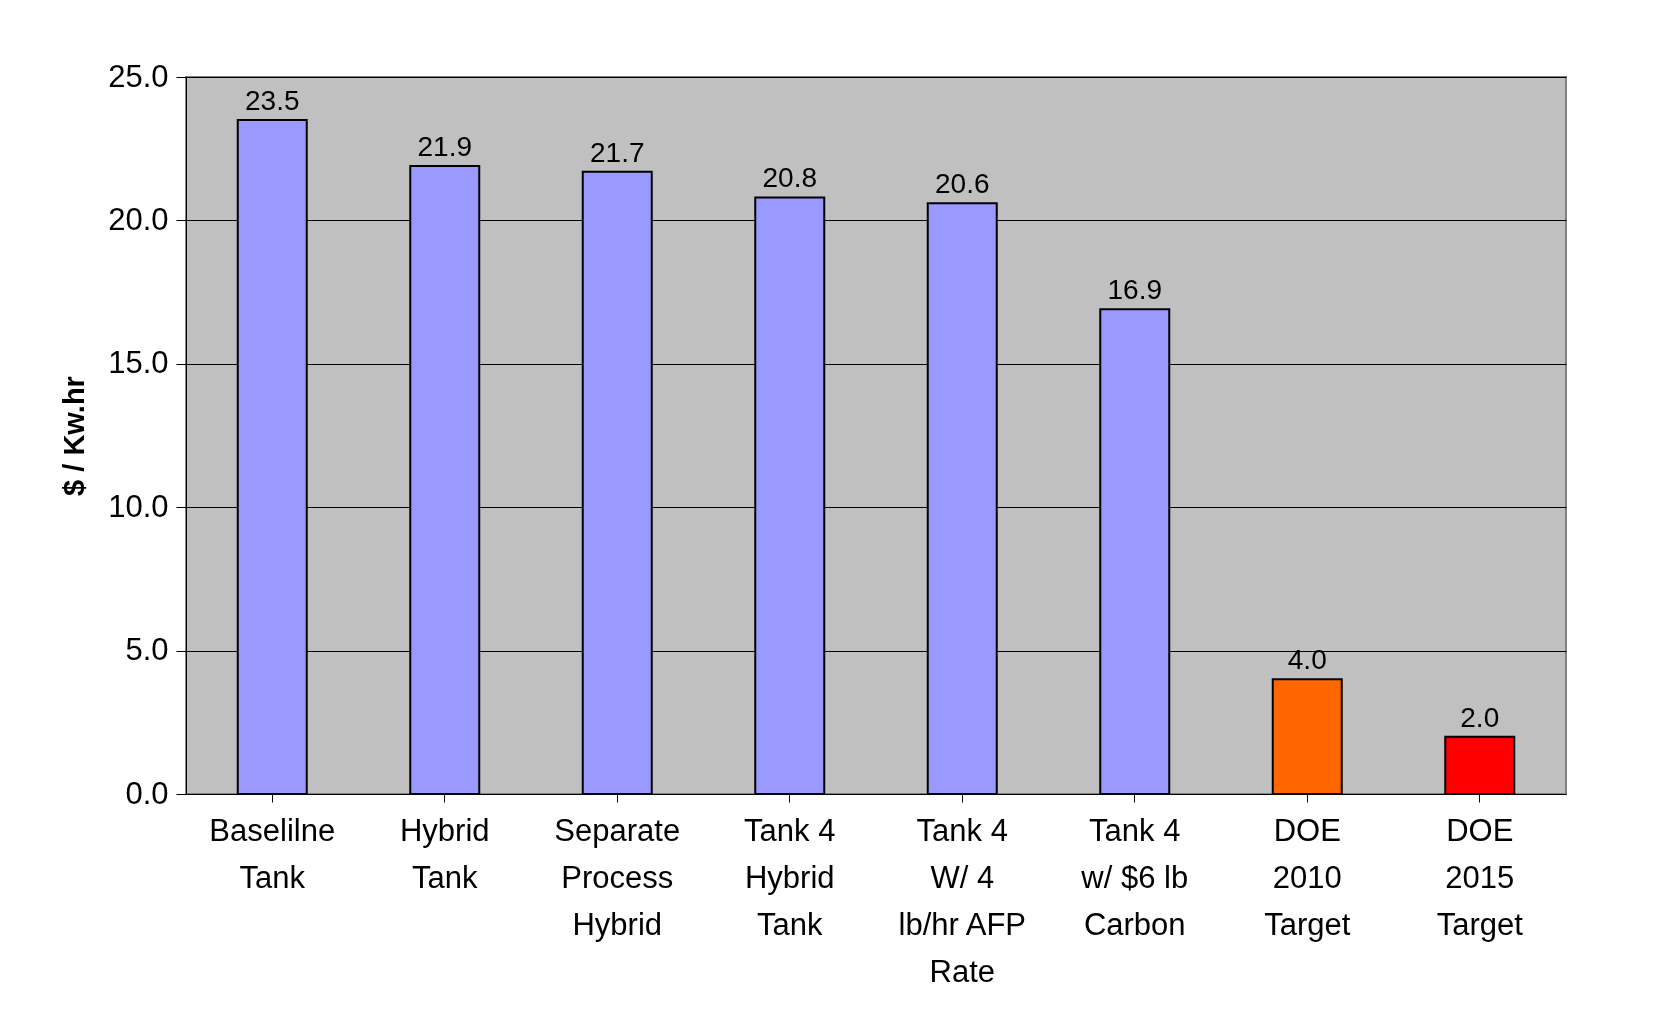 Image resolution: width=1667 pixels, height=1014 pixels. Describe the element at coordinates (138, 219) in the screenshot. I see `y-tick-label: 20.0` at that location.